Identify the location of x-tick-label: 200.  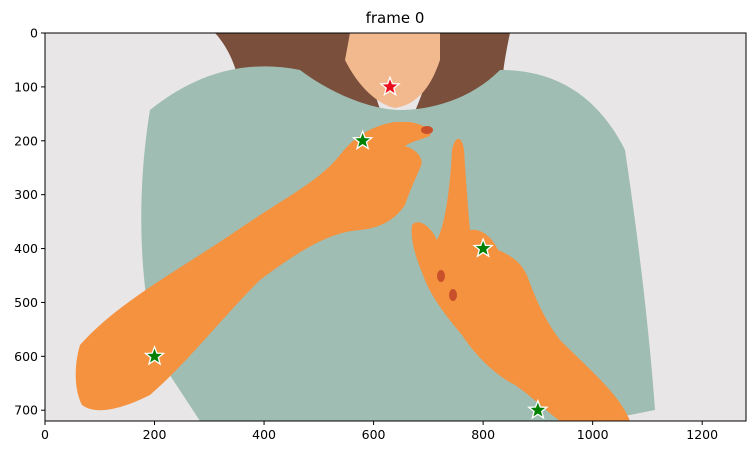
(155, 434).